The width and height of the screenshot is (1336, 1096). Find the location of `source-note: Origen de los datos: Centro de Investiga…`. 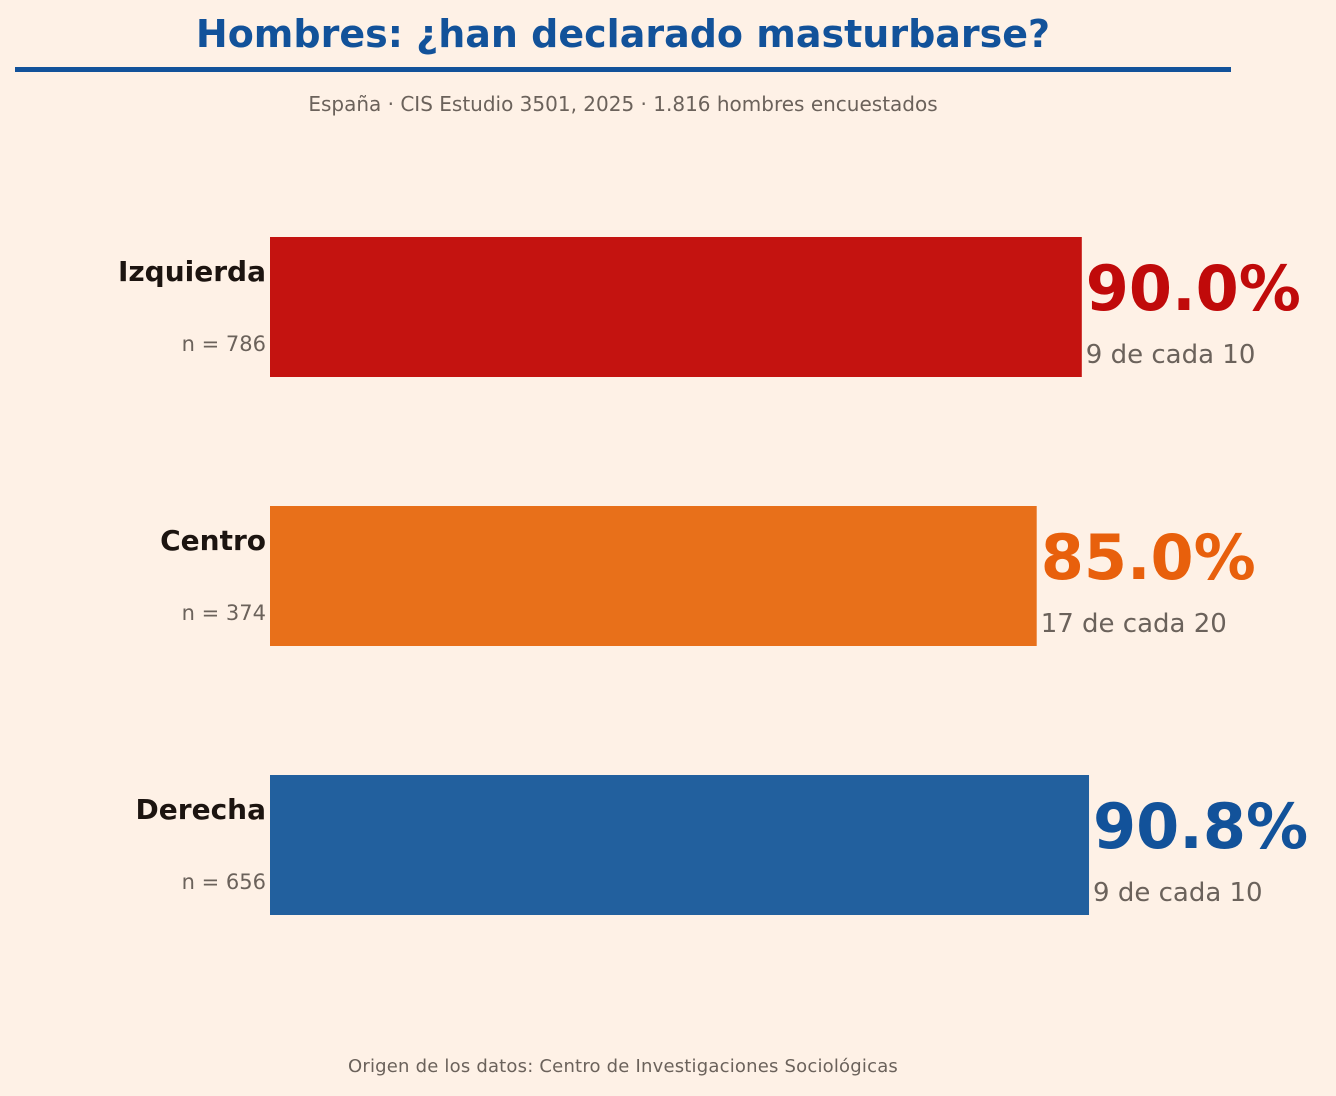

source-note: Origen de los datos: Centro de Investiga… is located at coordinates (622, 1066).